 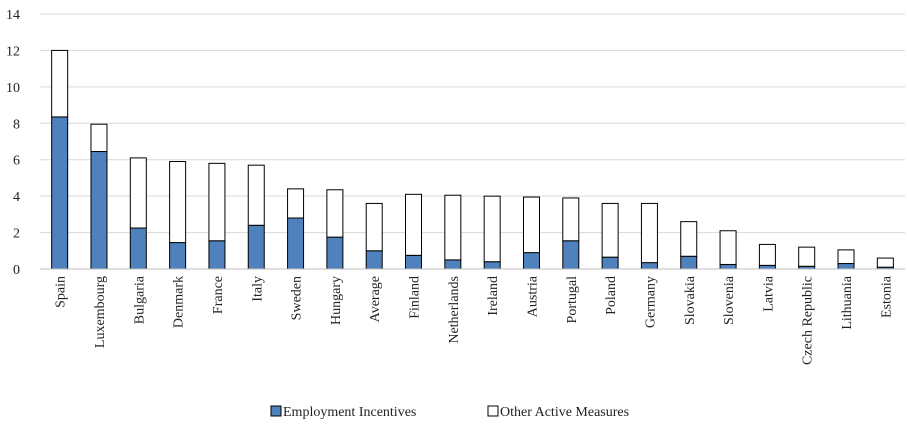 I want to click on bar-average-employment-incentives, so click(x=374, y=260).